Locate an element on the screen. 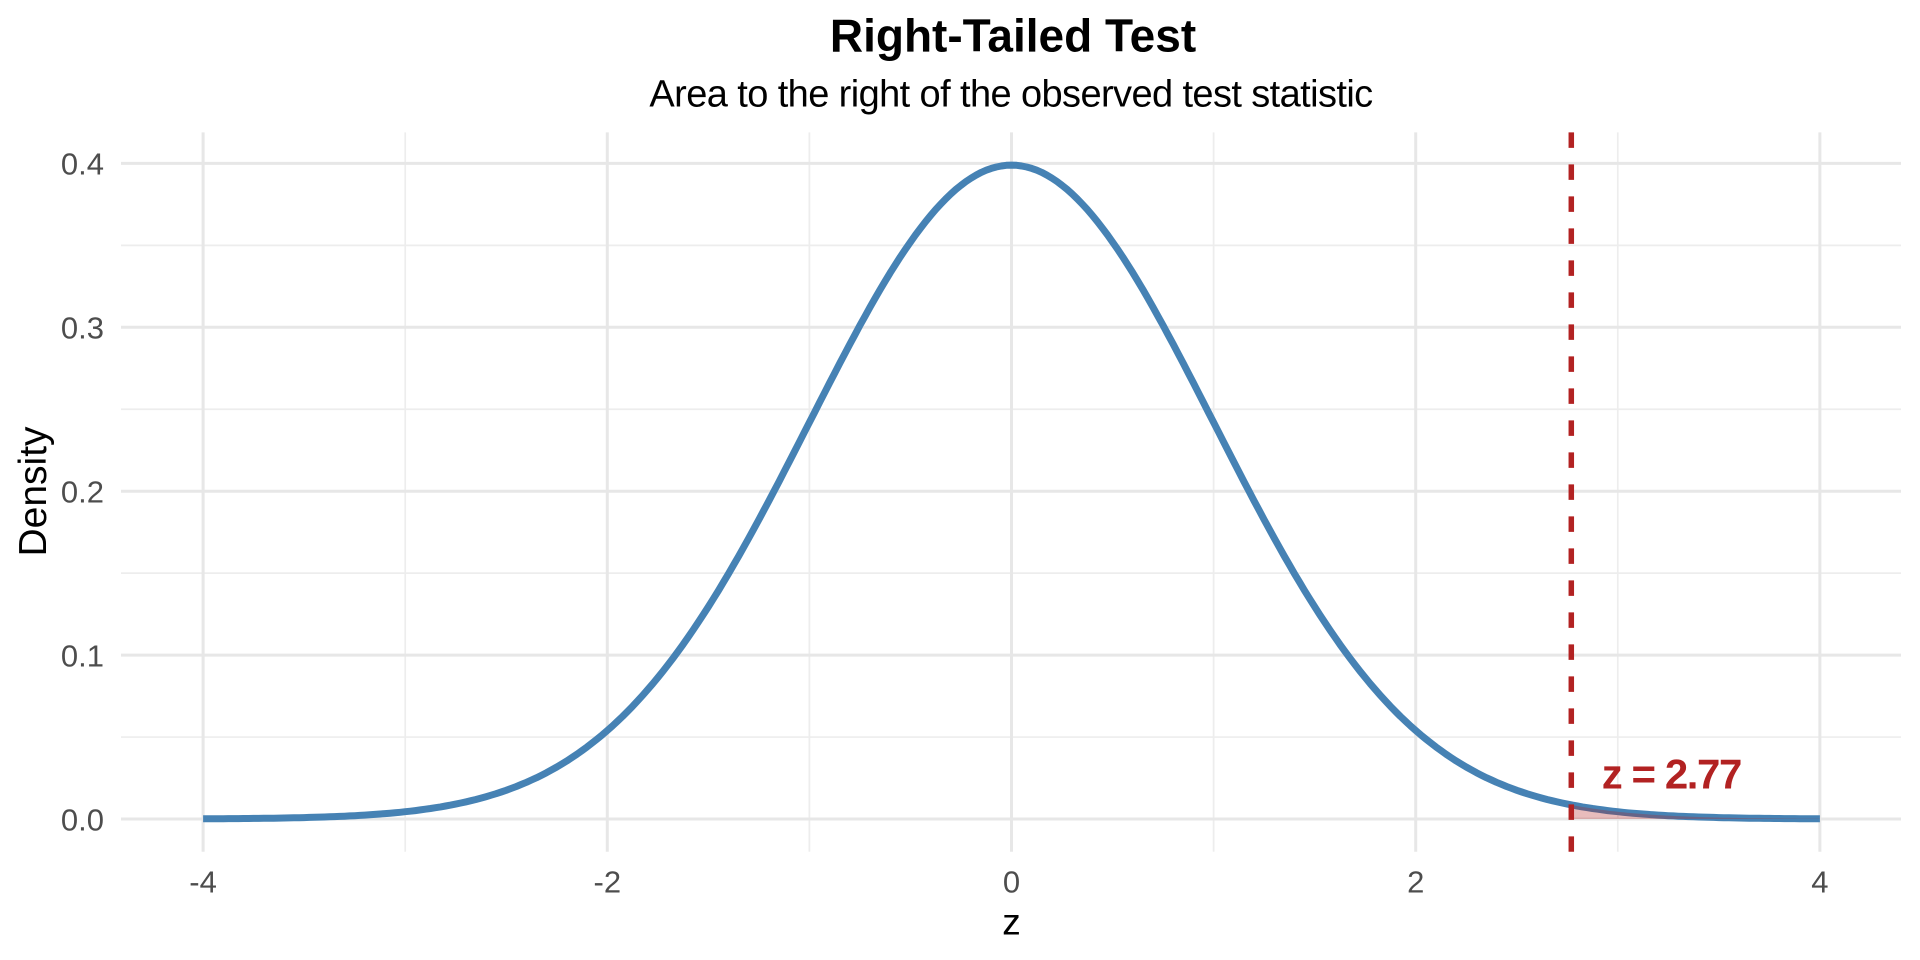  svg-text: 0.0 is located at coordinates (82, 819).